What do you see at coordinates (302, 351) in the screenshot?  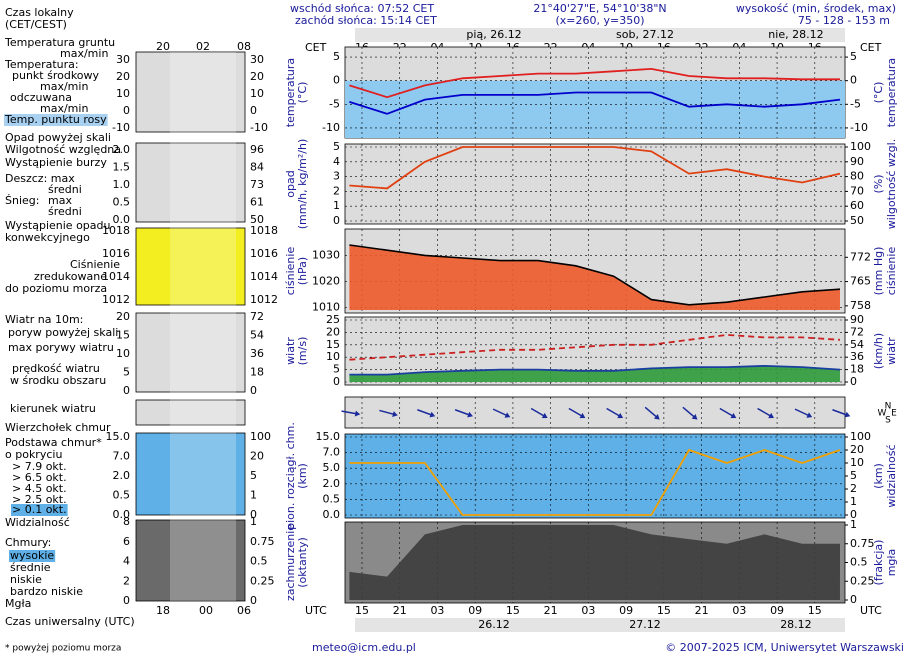 I see `y-axis-label: (m/s)` at bounding box center [302, 351].